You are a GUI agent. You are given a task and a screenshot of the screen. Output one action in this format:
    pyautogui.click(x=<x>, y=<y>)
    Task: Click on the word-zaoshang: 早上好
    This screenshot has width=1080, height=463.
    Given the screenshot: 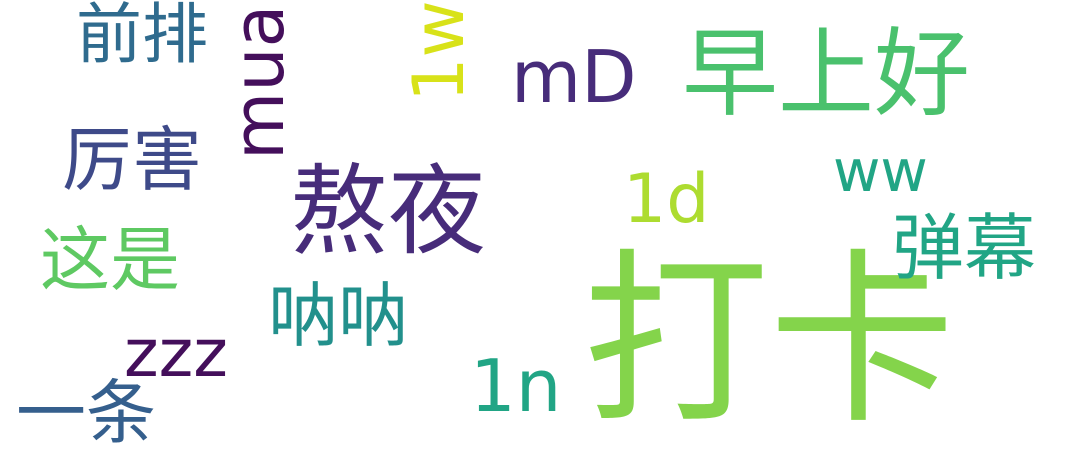 What is the action you would take?
    pyautogui.click(x=826, y=74)
    